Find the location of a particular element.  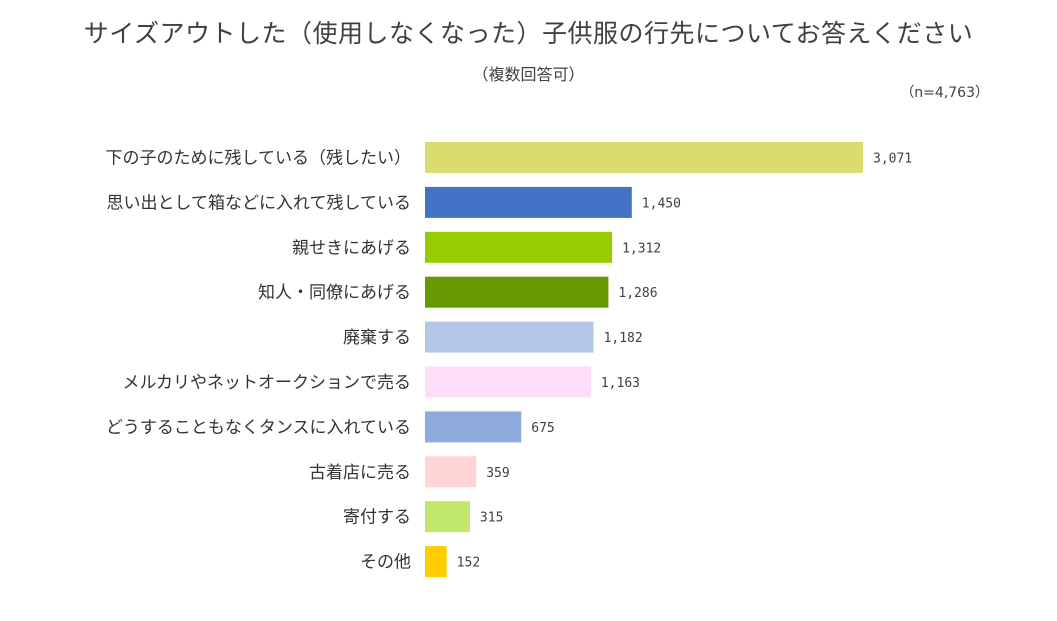

chart-title: サイズアウトした（使用しなくなった）子供服の行先についてお答えください is located at coordinates (528, 33).